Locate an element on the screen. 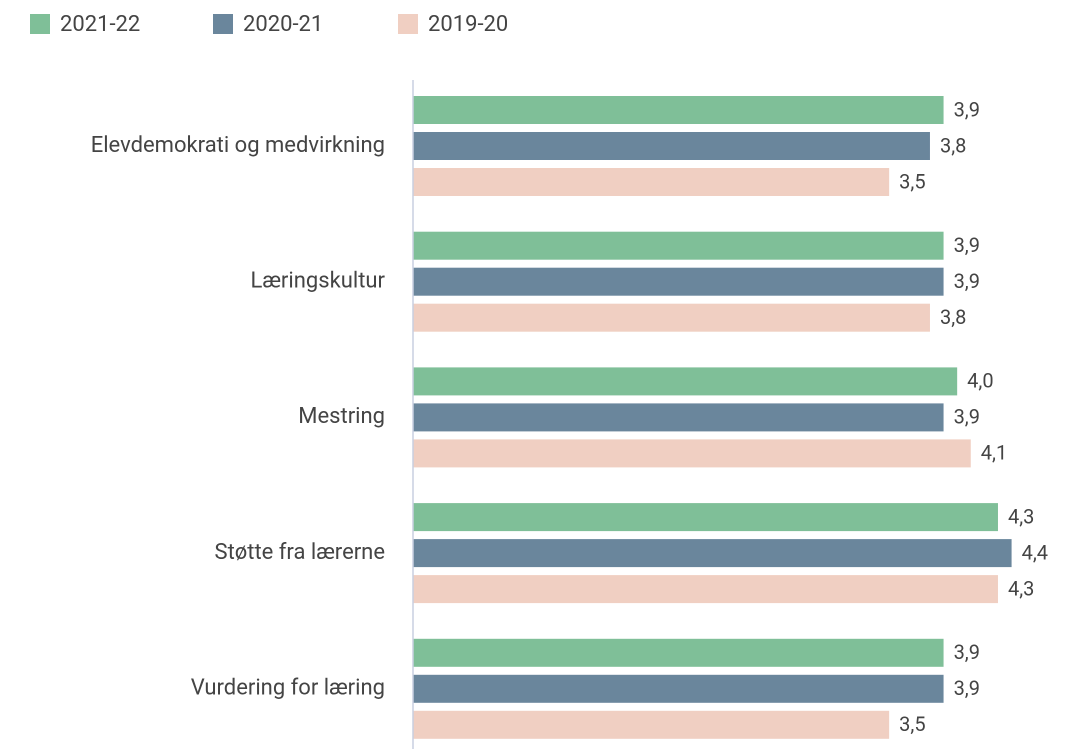  y-tick-label: Vurdering for læring is located at coordinates (288, 688).